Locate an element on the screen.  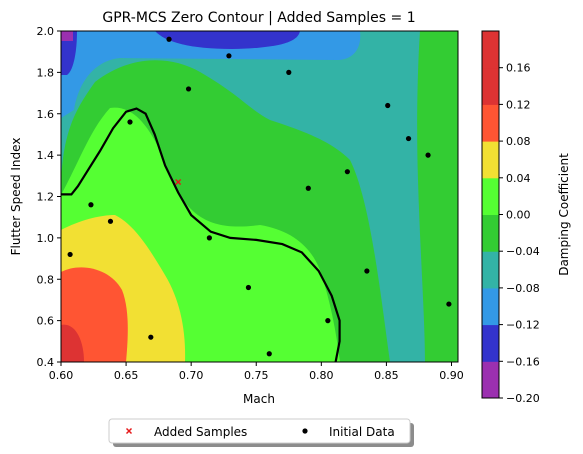
colorbar-label: Damping Coefficient is located at coordinates (564, 214).